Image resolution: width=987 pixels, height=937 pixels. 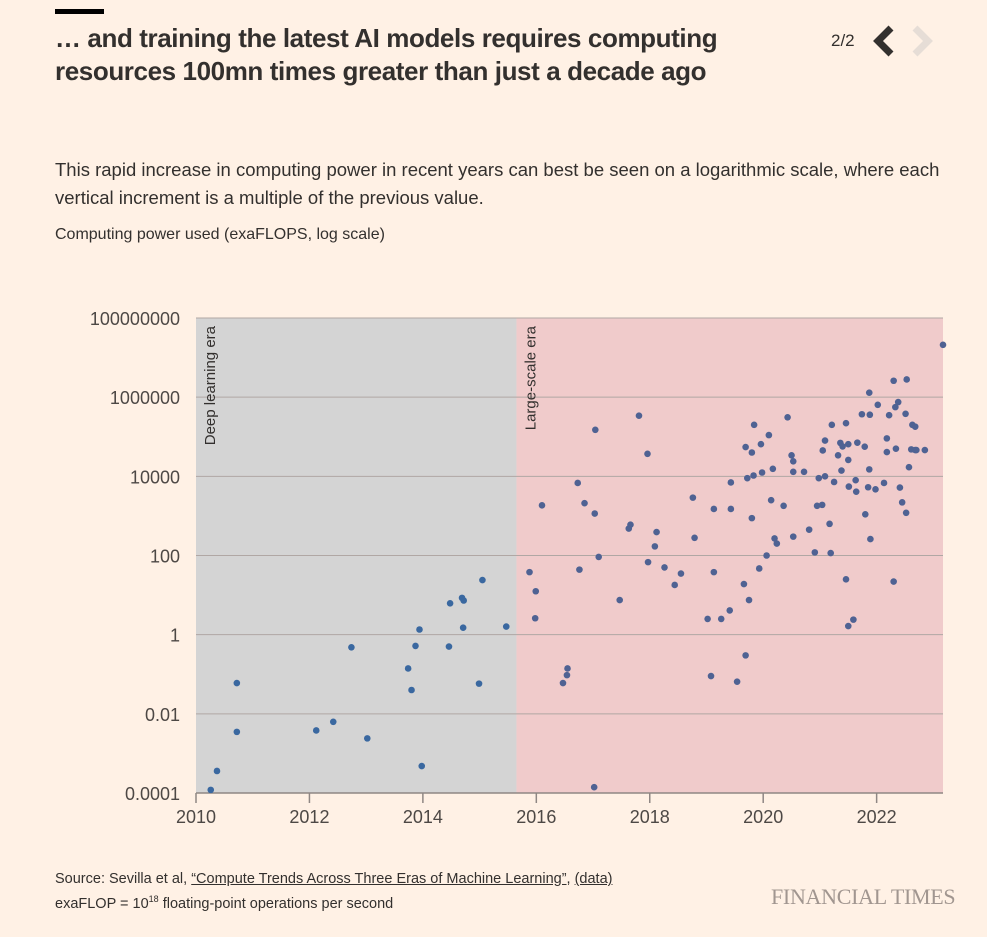 What do you see at coordinates (863, 896) in the screenshot?
I see `ft-logo: FINANCIAL TIMES` at bounding box center [863, 896].